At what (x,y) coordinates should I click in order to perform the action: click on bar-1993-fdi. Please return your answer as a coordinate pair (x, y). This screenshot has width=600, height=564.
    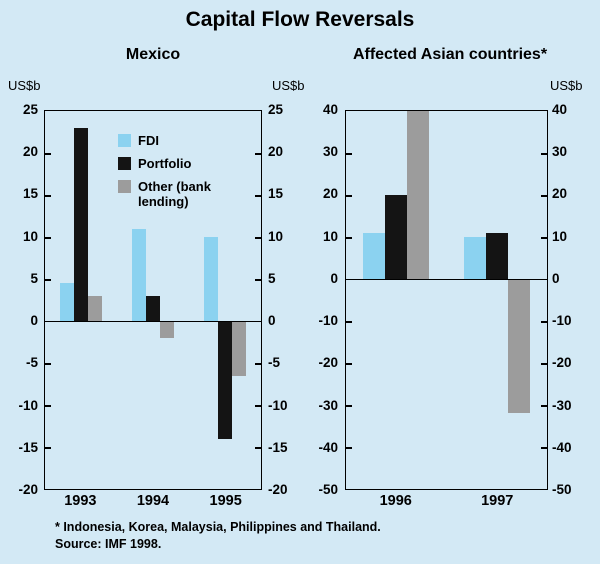
    Looking at the image, I should click on (67, 302).